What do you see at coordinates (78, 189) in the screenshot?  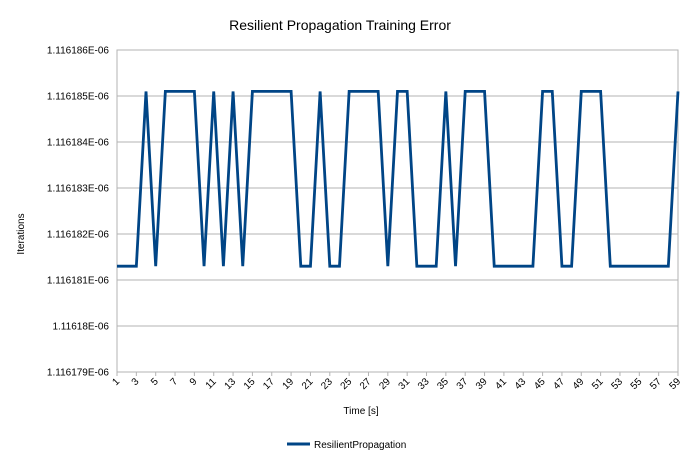 I see `y-tick-label: 1.116183E-06` at bounding box center [78, 189].